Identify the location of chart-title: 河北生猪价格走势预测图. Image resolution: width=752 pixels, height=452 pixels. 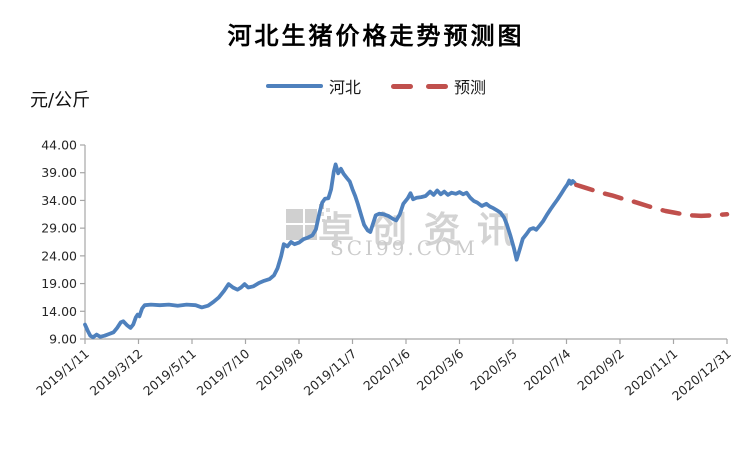
(376, 36).